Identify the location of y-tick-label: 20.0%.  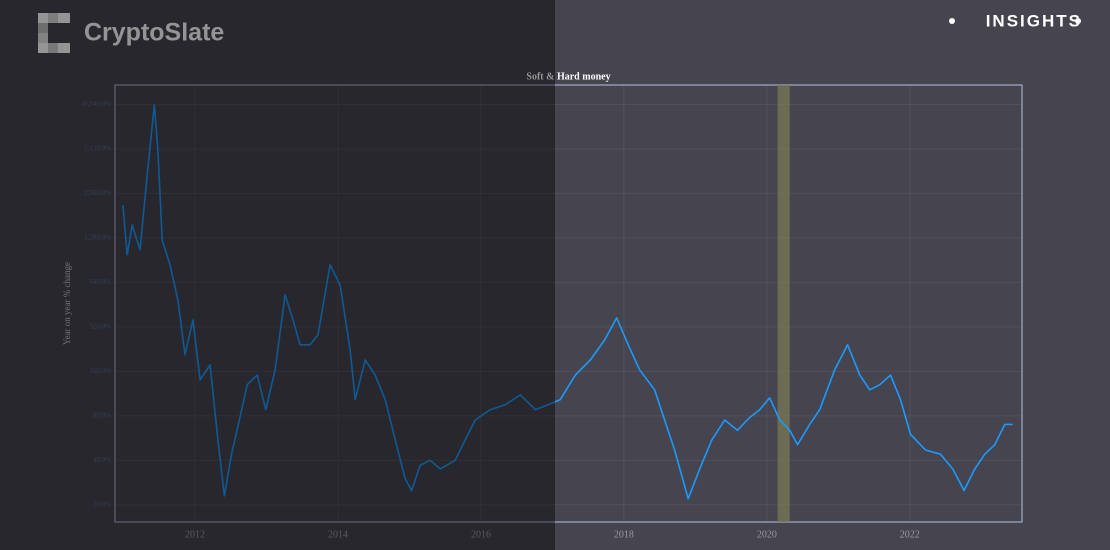
(102, 504).